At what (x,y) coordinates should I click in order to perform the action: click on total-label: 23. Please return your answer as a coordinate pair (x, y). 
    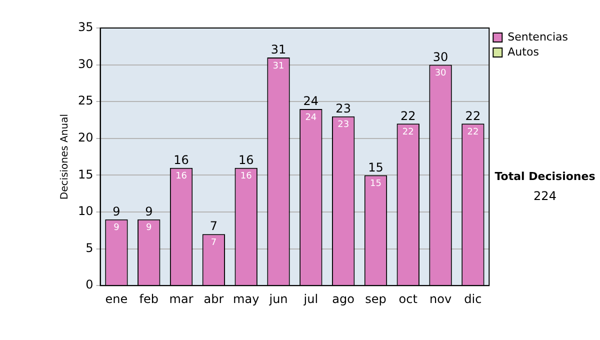
    Looking at the image, I should click on (343, 108).